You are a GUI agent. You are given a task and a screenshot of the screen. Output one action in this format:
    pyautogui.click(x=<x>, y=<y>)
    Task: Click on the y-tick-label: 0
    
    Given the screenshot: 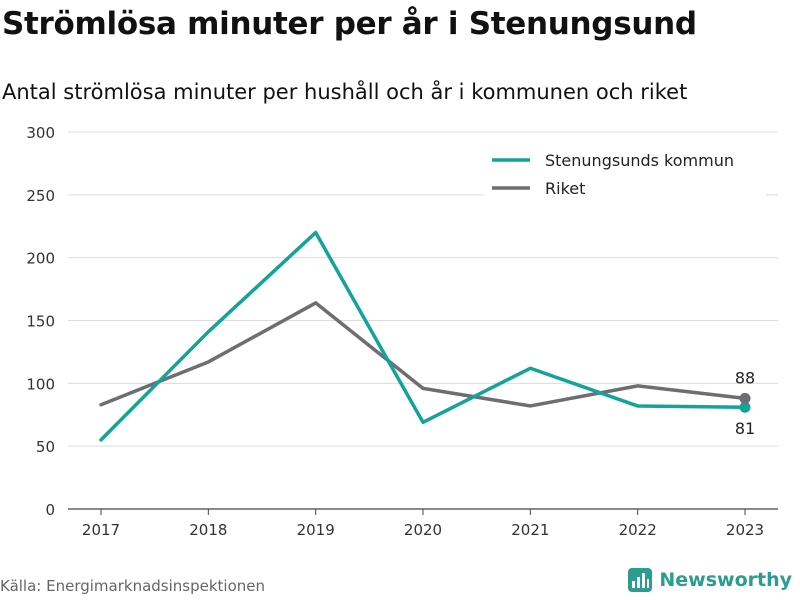 What is the action you would take?
    pyautogui.click(x=50, y=510)
    